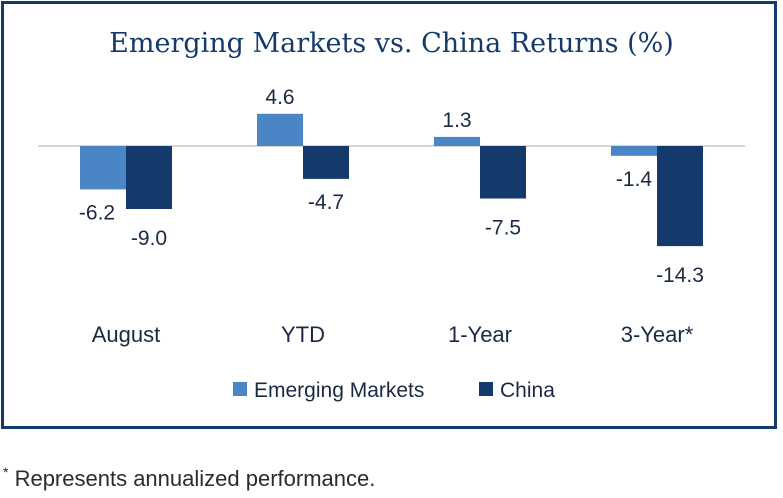 The height and width of the screenshot is (498, 783). I want to click on legend-swatch-emerging-markets, so click(240, 389).